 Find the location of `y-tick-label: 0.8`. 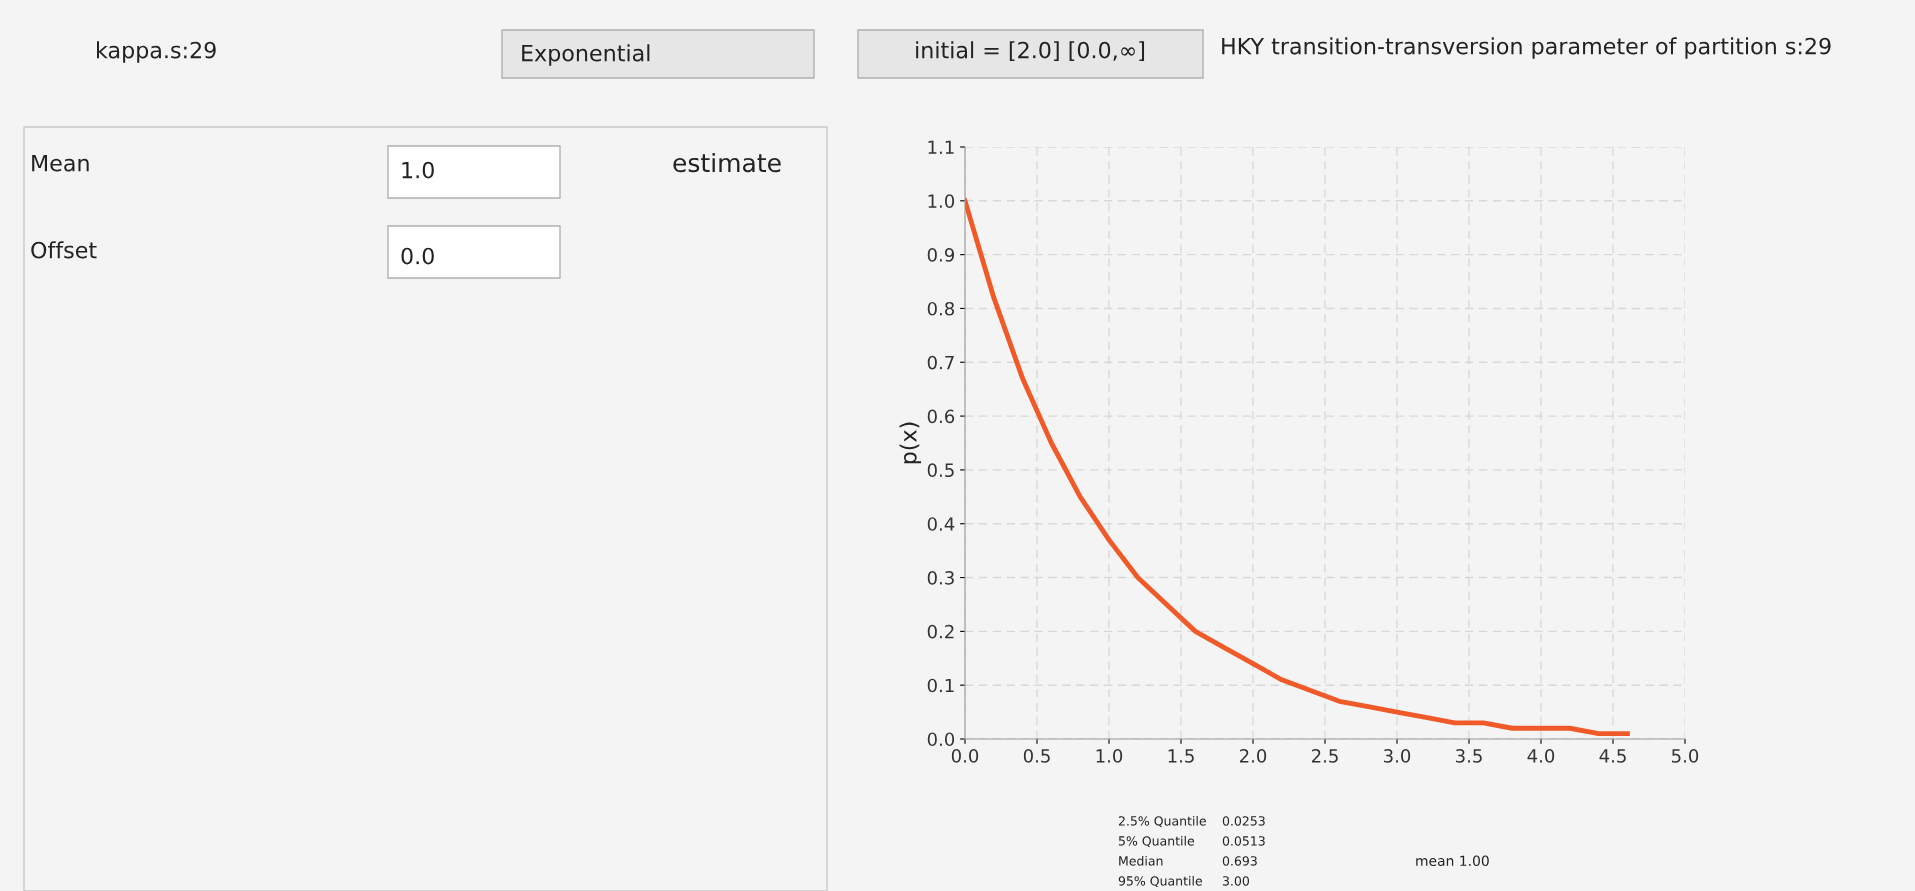

y-tick-label: 0.8 is located at coordinates (941, 308).